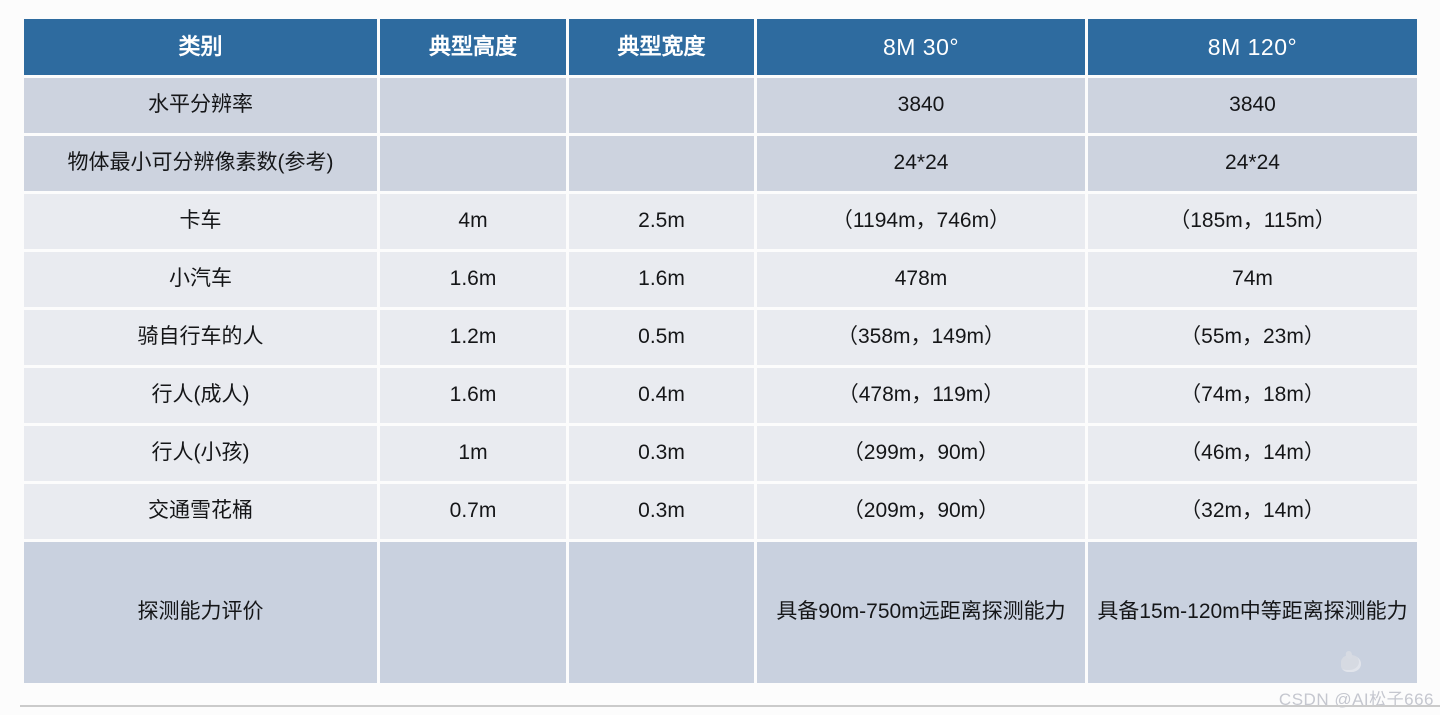 This screenshot has height=715, width=1440. Describe the element at coordinates (200, 395) in the screenshot. I see `cell-r5-c0: 行人(成人)` at that location.